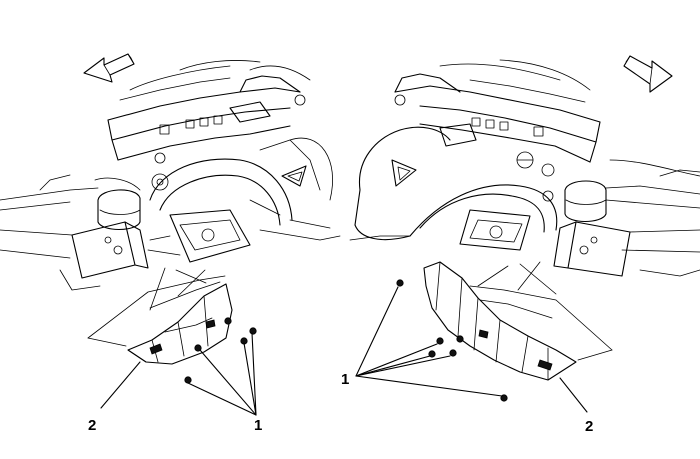  I want to click on right-splash-shield, so click(500, 321).